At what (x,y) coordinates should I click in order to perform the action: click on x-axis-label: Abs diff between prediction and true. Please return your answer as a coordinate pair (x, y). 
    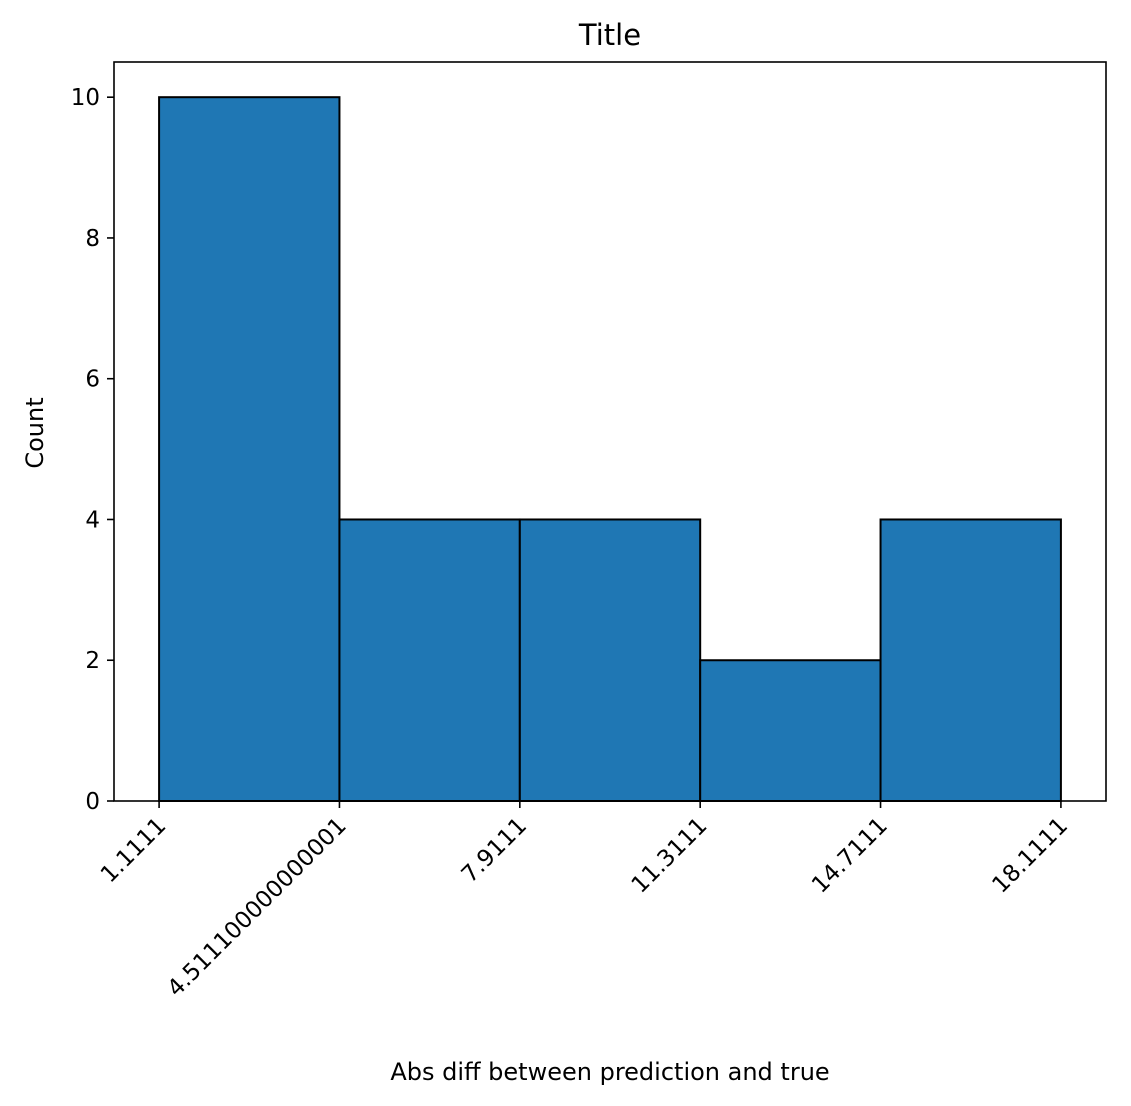
    Looking at the image, I should click on (609, 1072).